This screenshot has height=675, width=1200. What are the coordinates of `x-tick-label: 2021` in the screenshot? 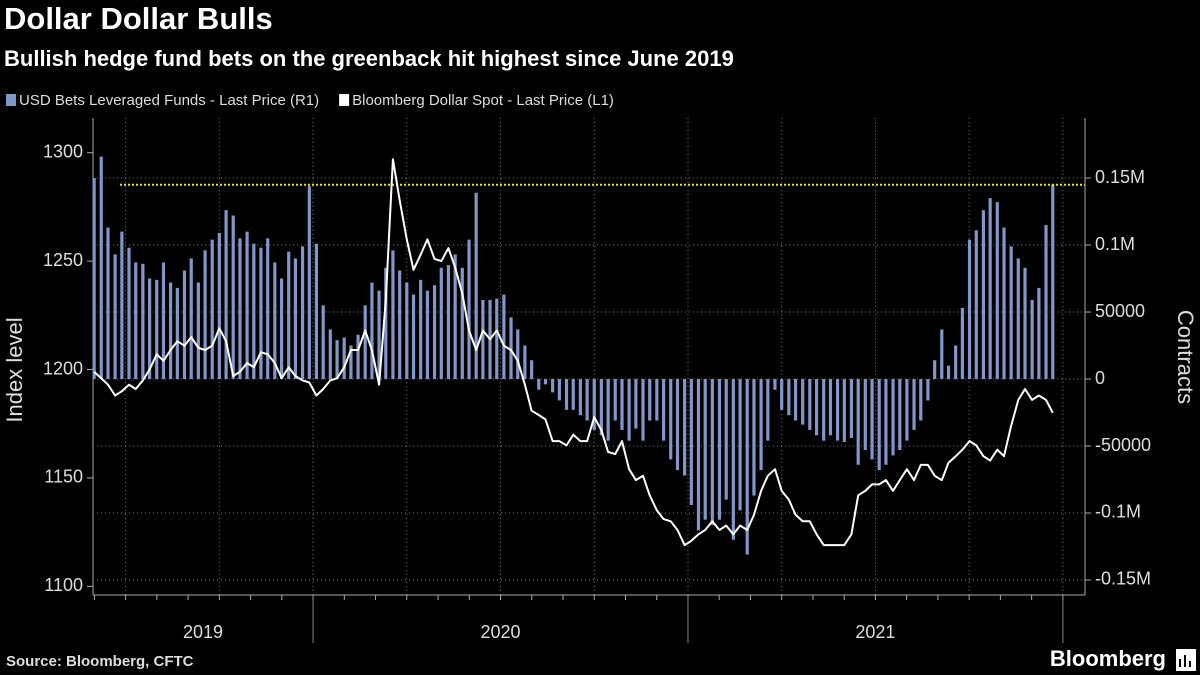 It's located at (875, 632).